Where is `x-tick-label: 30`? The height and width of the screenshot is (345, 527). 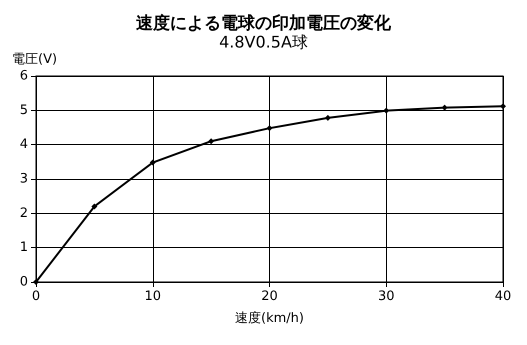 x-tick-label: 30 is located at coordinates (386, 296).